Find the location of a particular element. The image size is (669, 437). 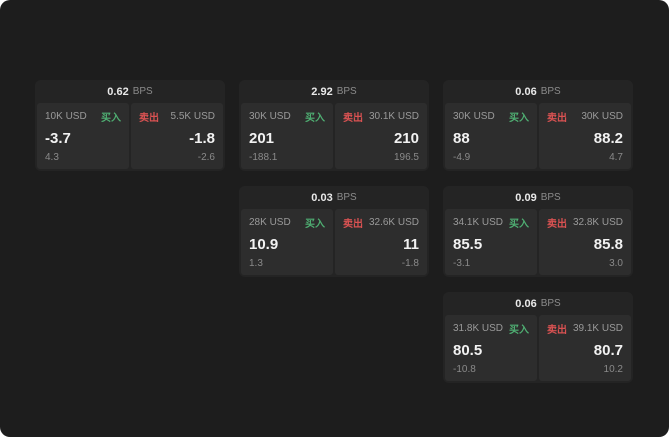

buy-sub-value: 1.3 is located at coordinates (256, 263).